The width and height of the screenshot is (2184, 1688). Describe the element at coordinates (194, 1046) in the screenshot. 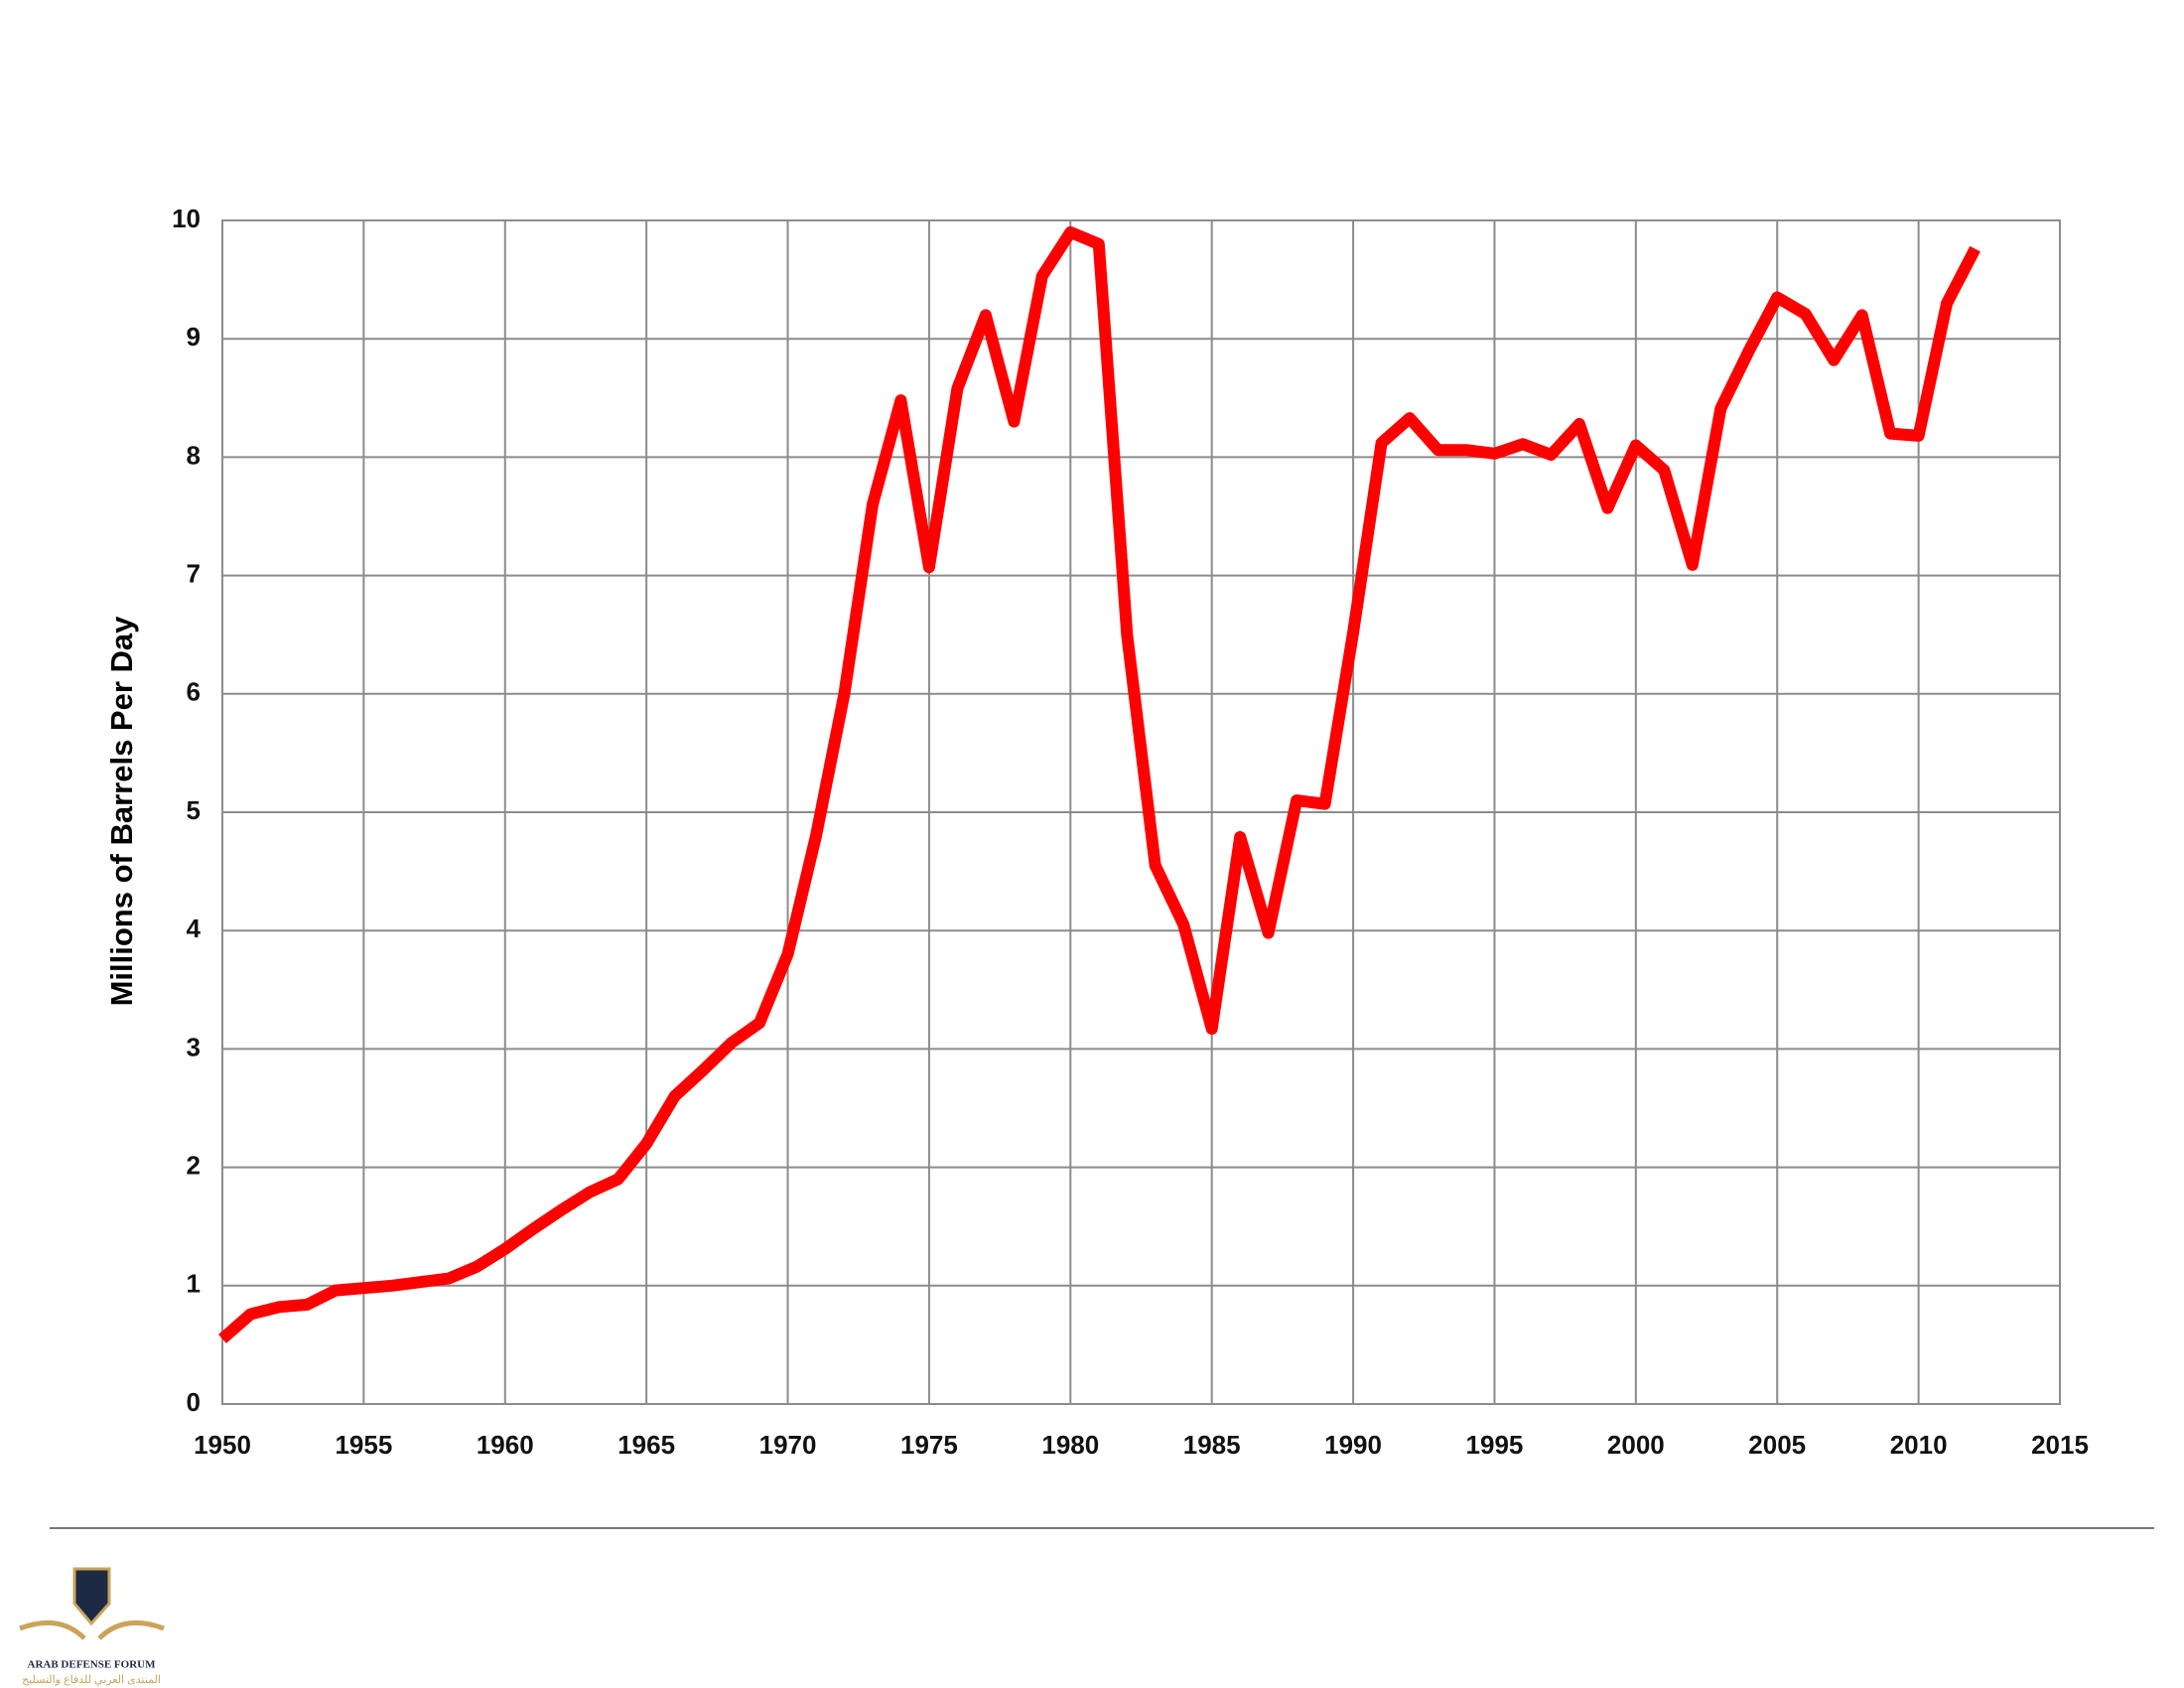

I see `y-tick-label: 3` at that location.